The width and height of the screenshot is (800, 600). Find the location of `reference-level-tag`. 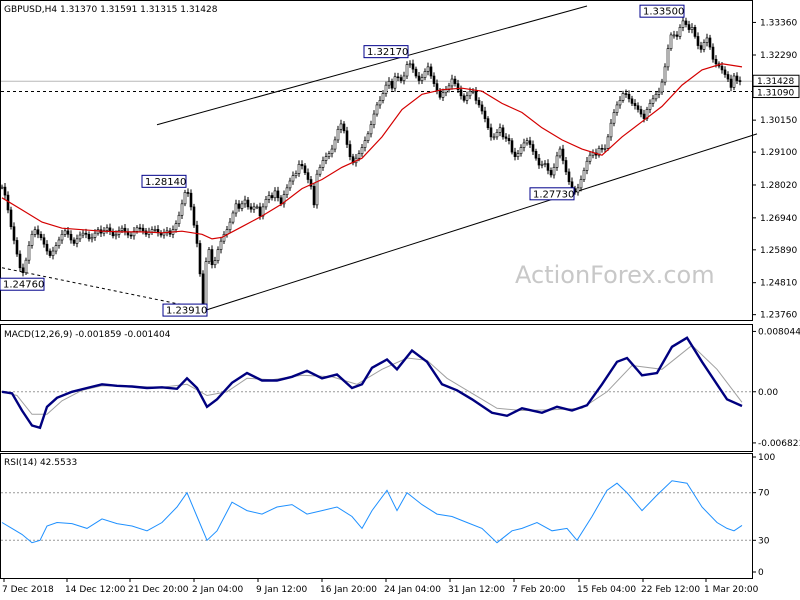

reference-level-tag is located at coordinates (776, 92).